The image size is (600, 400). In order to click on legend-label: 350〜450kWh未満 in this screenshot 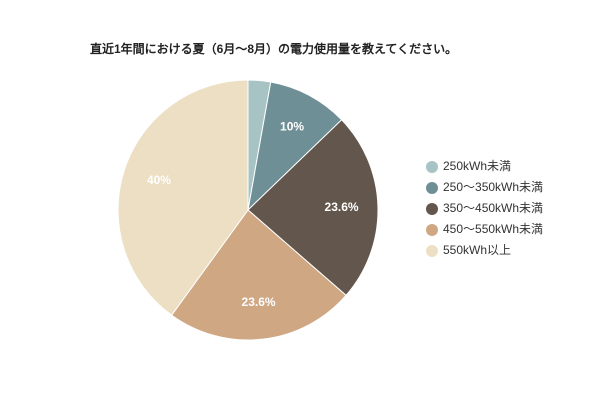, I will do `click(493, 208)`.